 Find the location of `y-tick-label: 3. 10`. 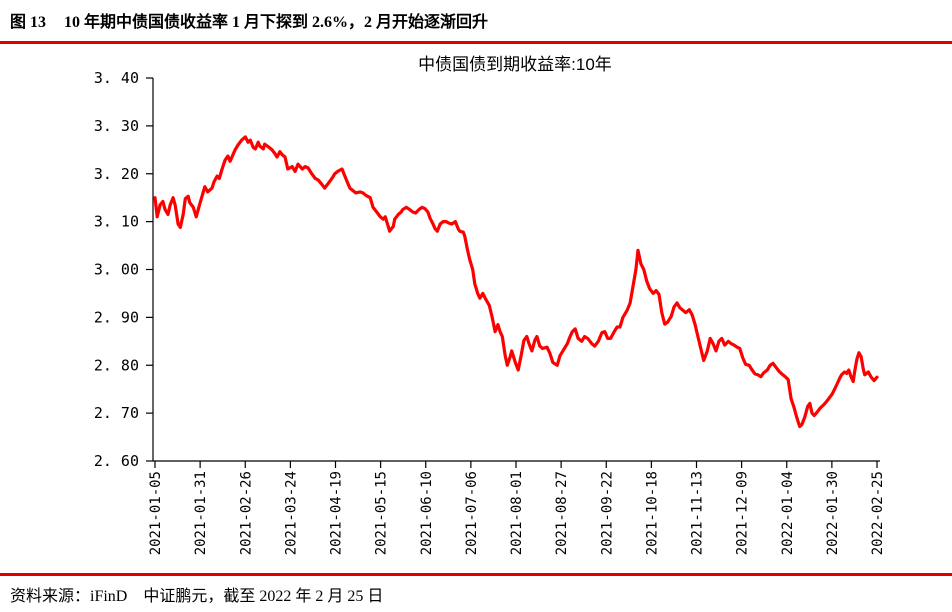

y-tick-label: 3. 10 is located at coordinates (116, 222).